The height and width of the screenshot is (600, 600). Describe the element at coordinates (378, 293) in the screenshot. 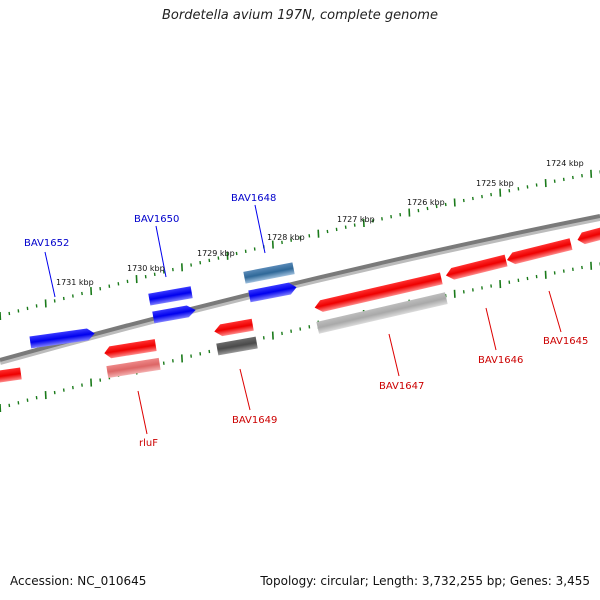

I see `gene-BAV1647` at that location.